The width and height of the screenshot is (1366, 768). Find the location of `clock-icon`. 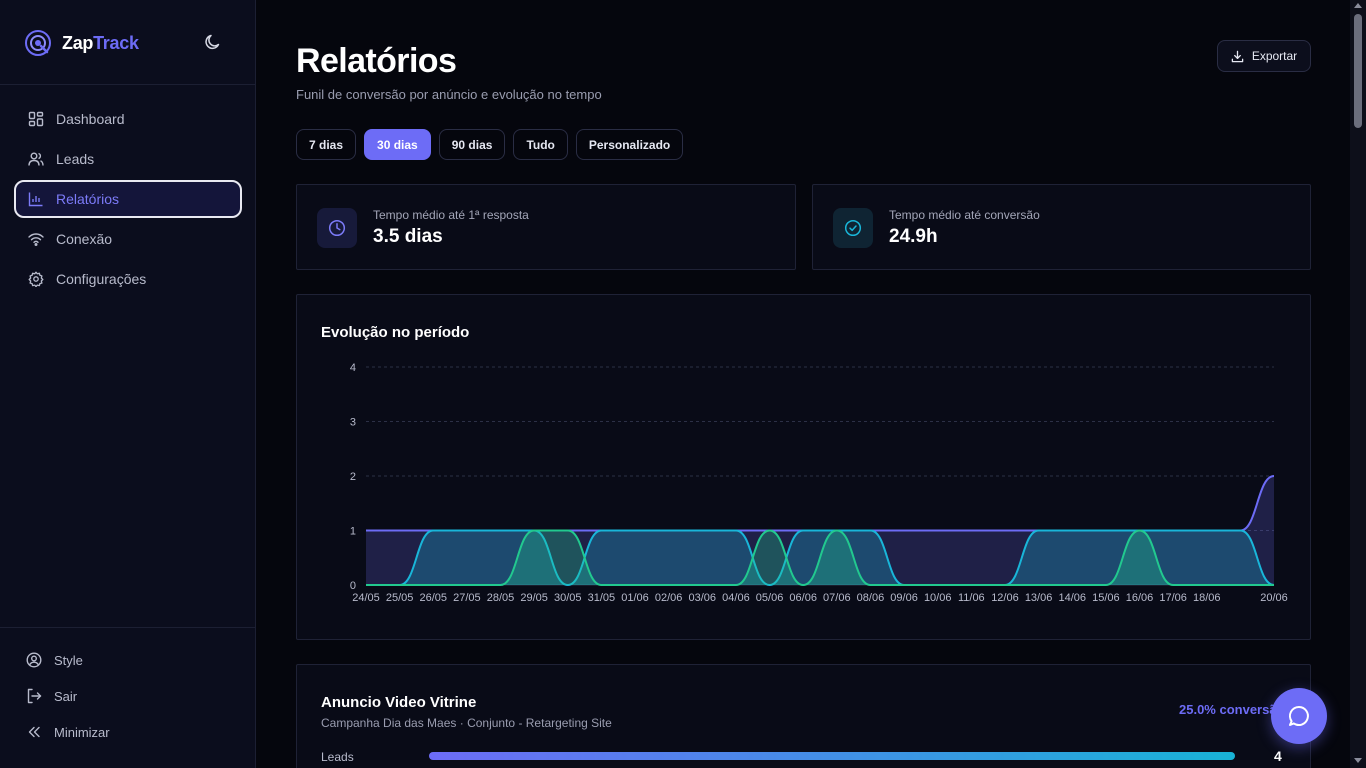

clock-icon is located at coordinates (337, 228).